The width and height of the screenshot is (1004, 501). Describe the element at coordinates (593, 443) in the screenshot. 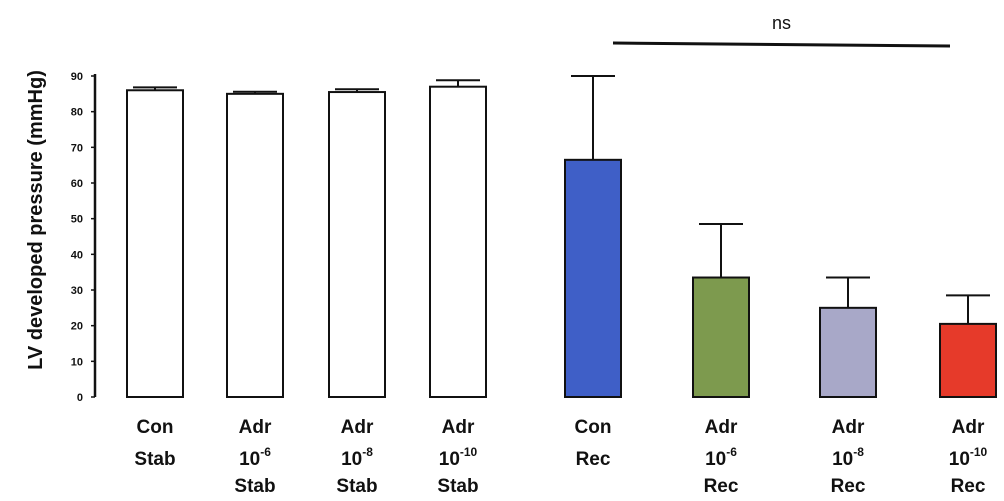

I see `category-label: Con Rec` at that location.